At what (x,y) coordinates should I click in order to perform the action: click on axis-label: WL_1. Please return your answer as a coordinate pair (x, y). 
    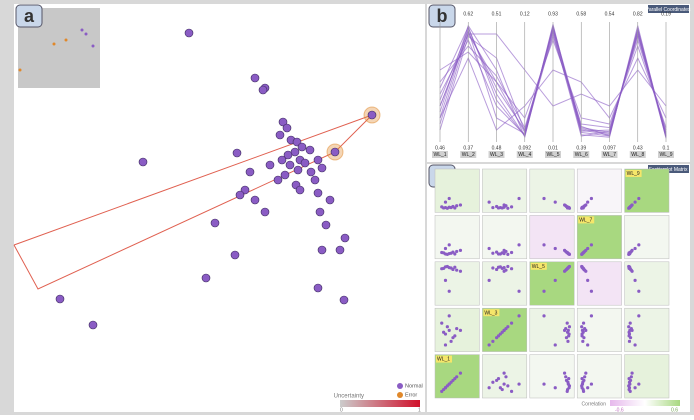
    Looking at the image, I should click on (439, 155).